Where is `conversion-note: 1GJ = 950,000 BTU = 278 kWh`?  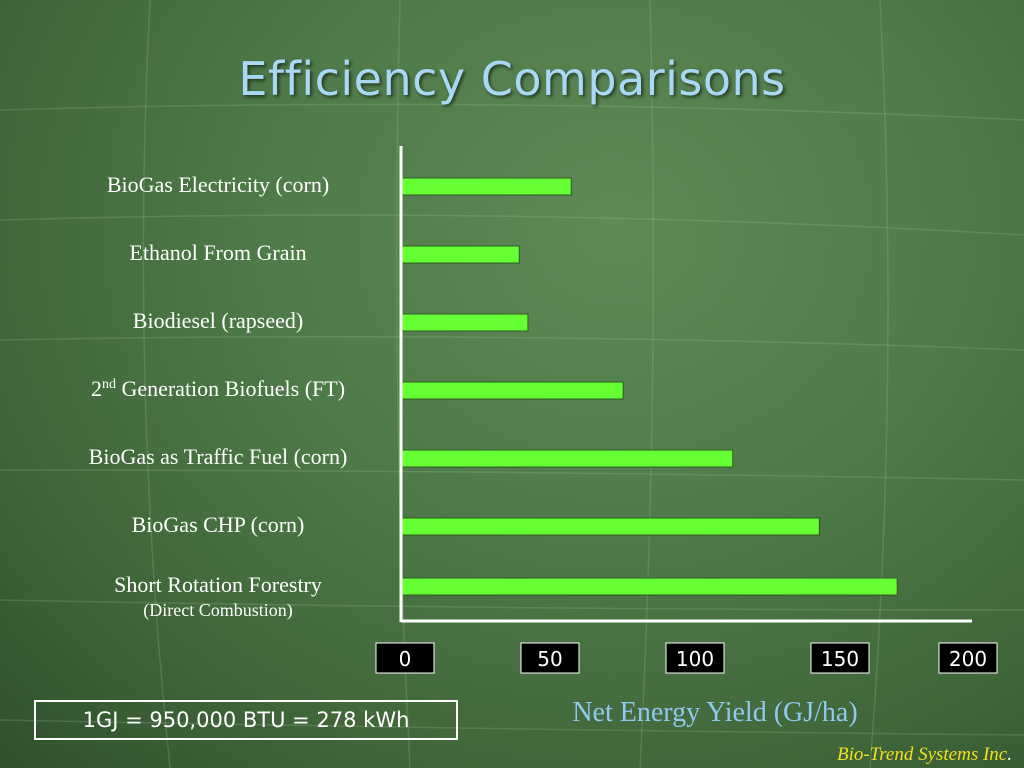
conversion-note: 1GJ = 950,000 BTU = 278 kWh is located at coordinates (246, 720).